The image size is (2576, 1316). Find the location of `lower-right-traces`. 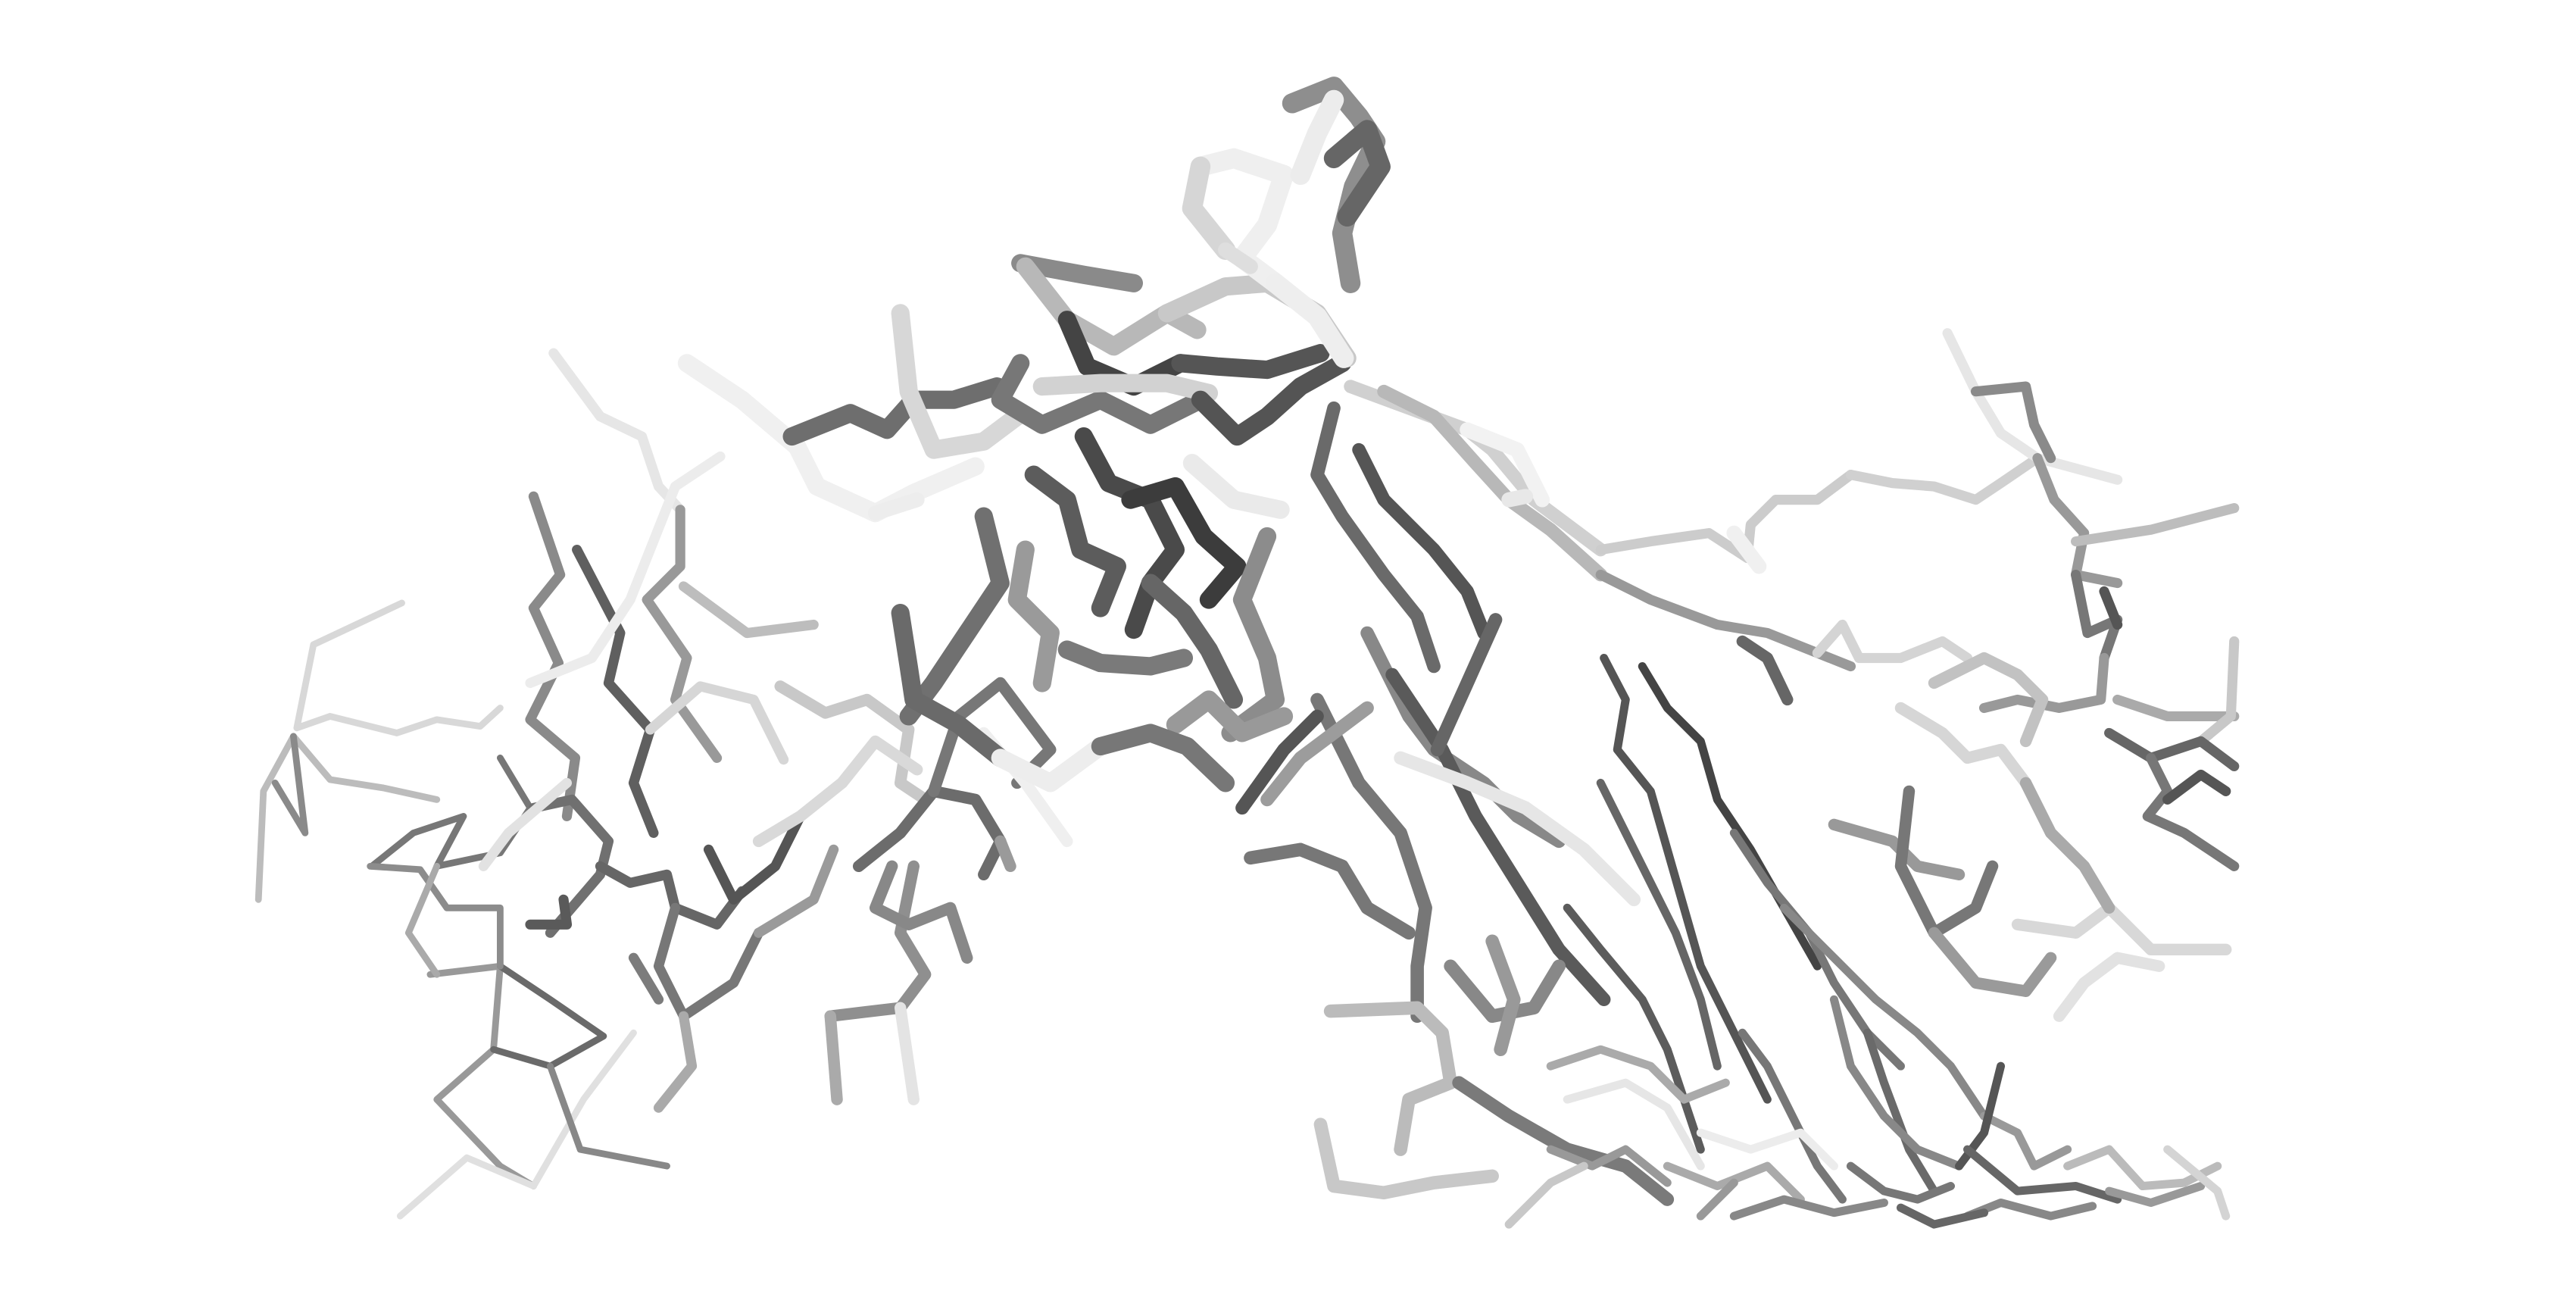

lower-right-traces is located at coordinates (1868, 941).